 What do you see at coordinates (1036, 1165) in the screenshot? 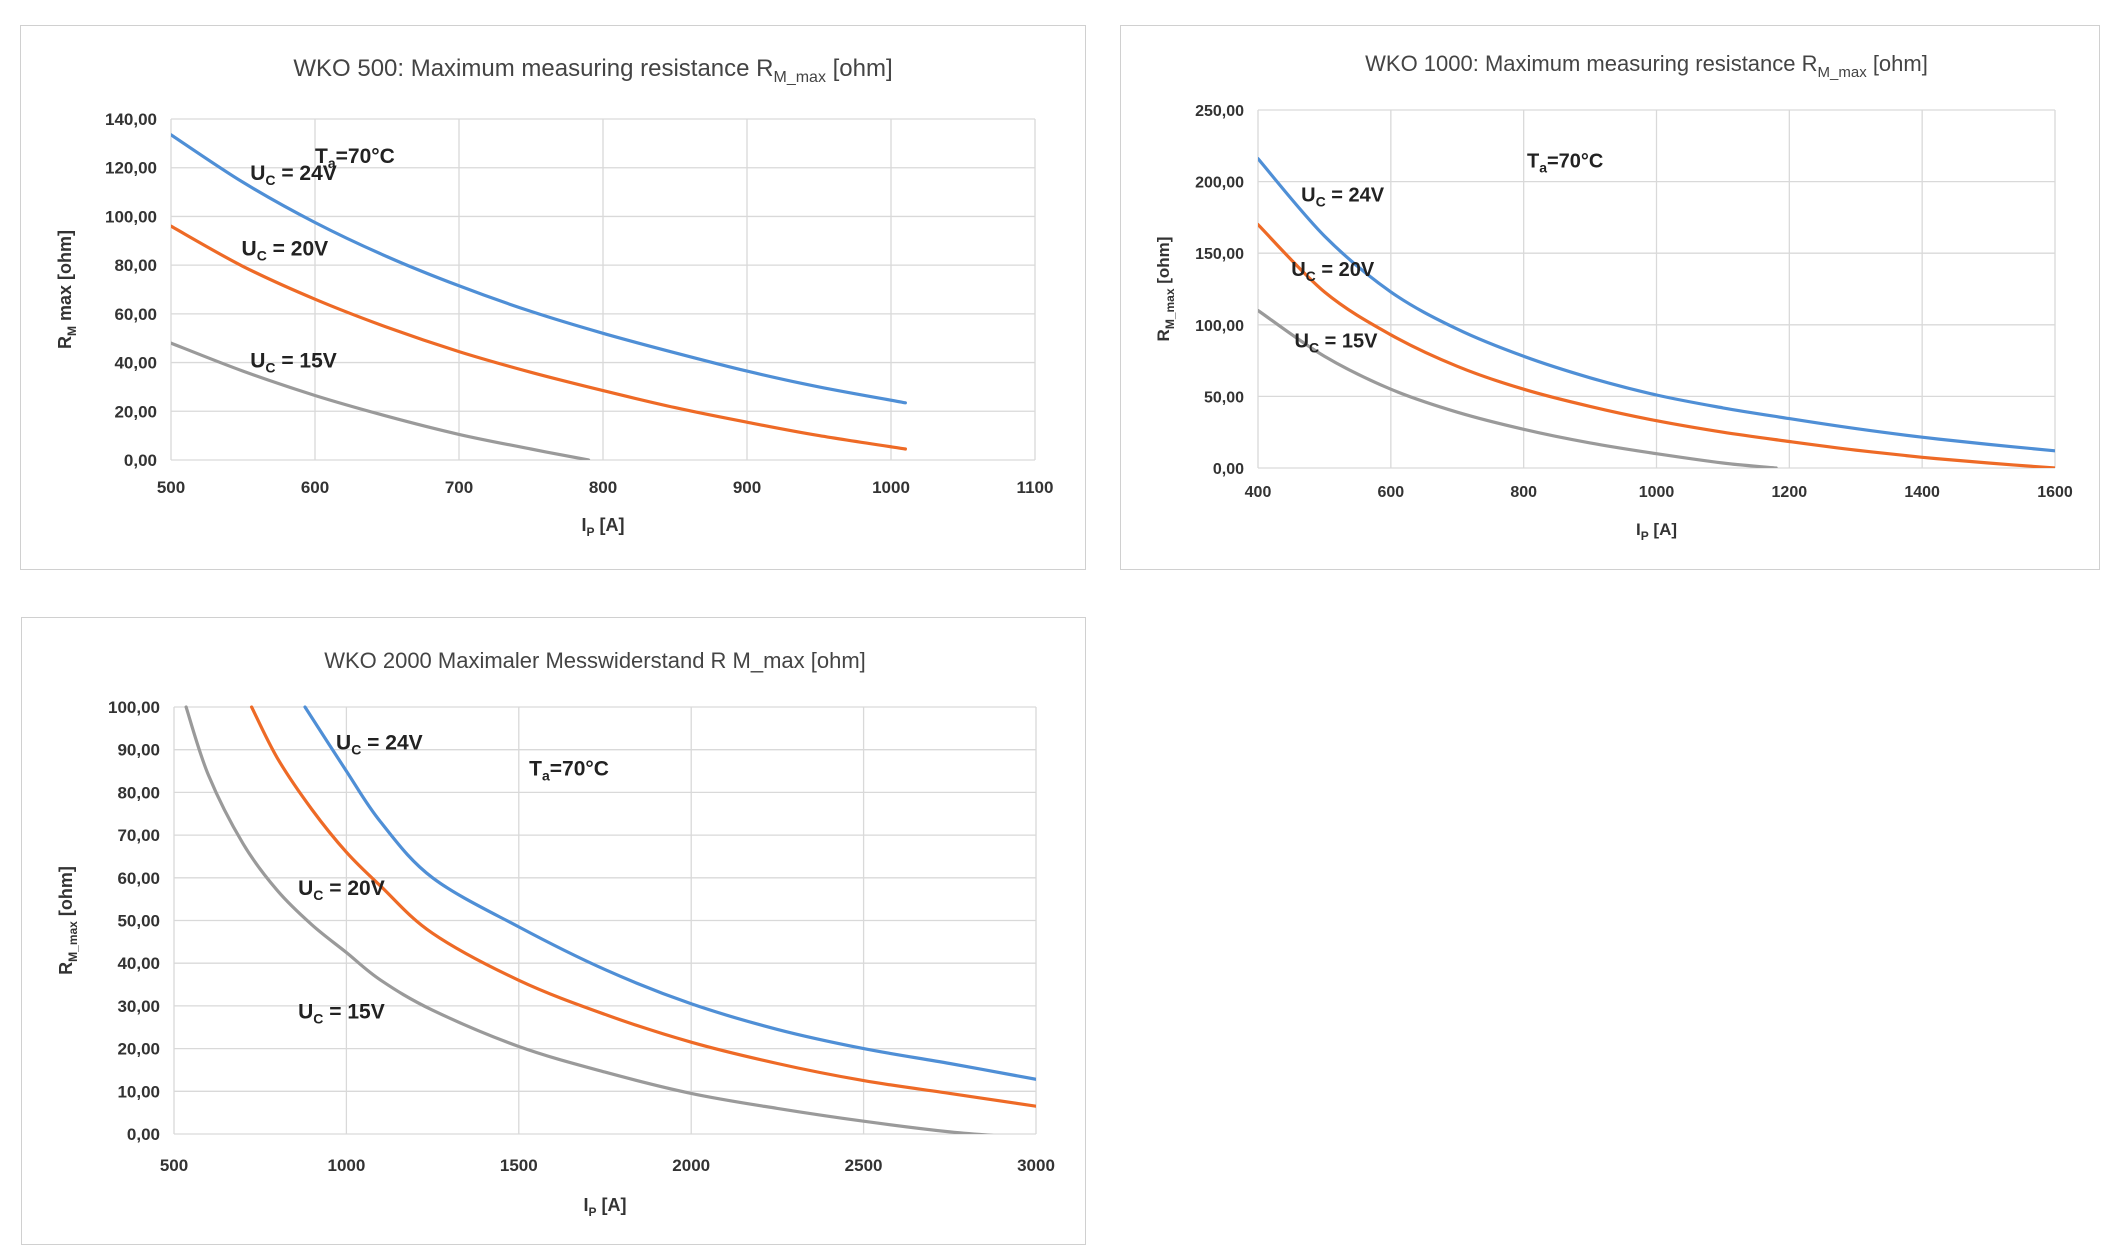
I see `x-tick-label: 3000` at bounding box center [1036, 1165].